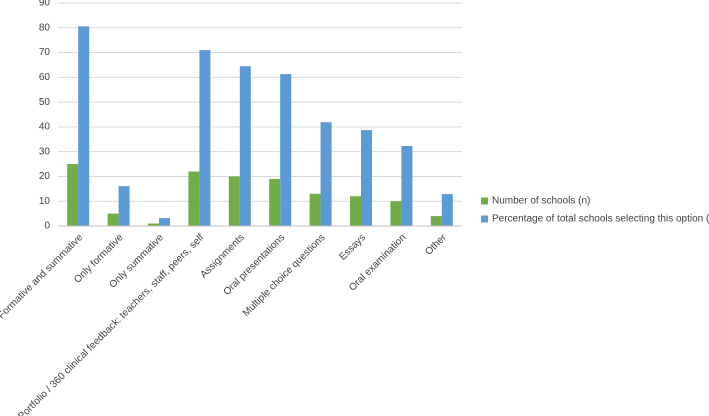 The width and height of the screenshot is (709, 416). What do you see at coordinates (45, 201) in the screenshot?
I see `y-tick-label: 10` at bounding box center [45, 201].